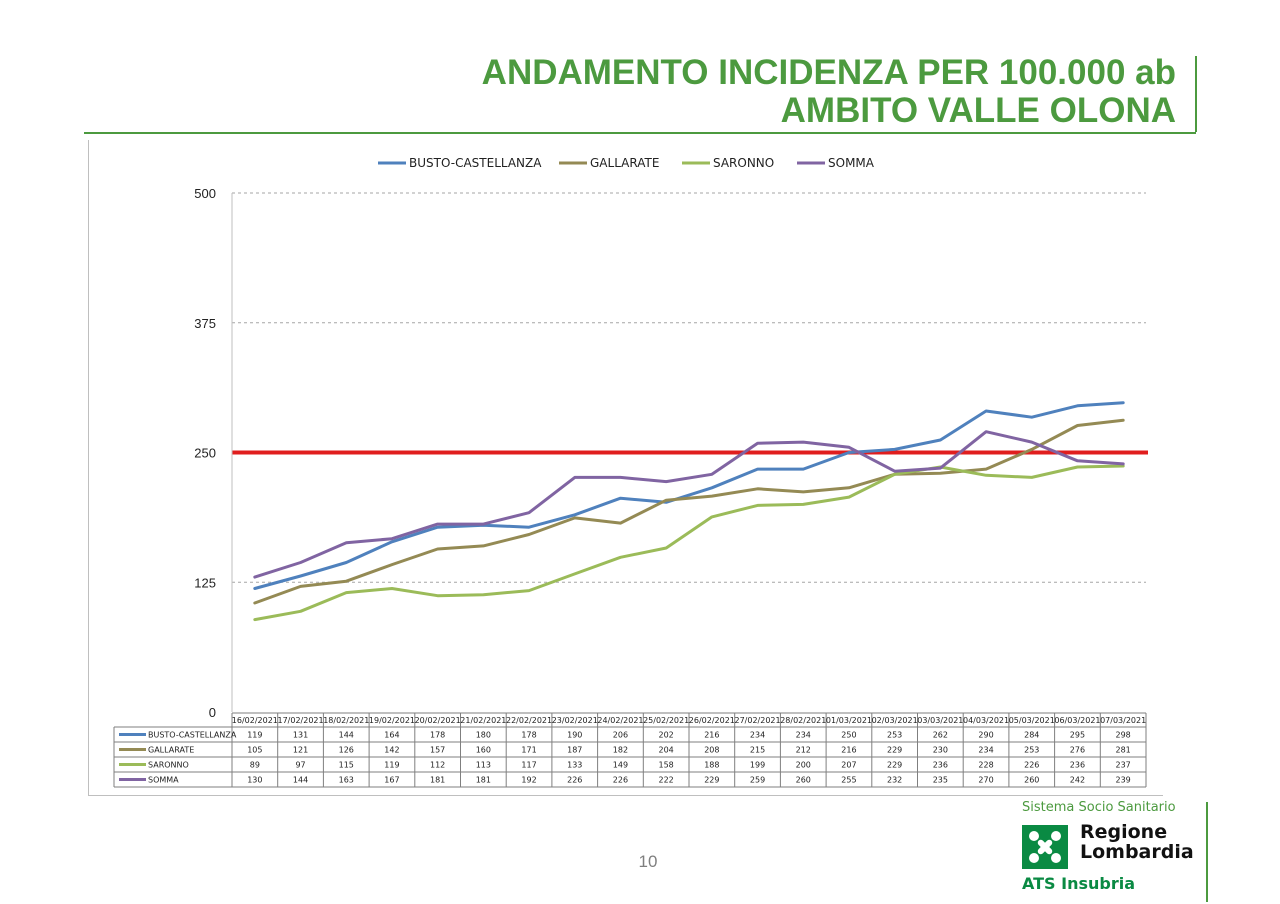 This screenshot has width=1280, height=904. I want to click on table-cell-value: 182, so click(620, 750).